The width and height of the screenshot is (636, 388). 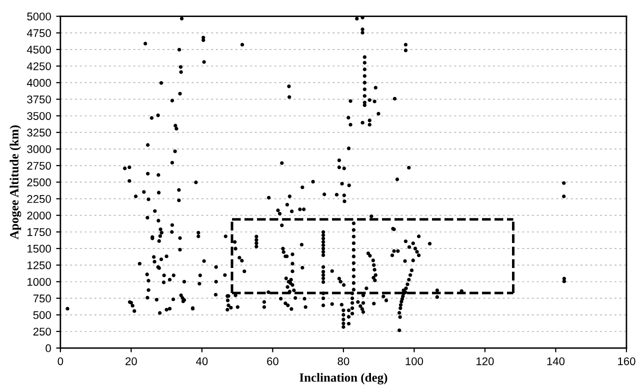 What do you see at coordinates (39, 100) in the screenshot?
I see `y-tick-label: 3750` at bounding box center [39, 100].